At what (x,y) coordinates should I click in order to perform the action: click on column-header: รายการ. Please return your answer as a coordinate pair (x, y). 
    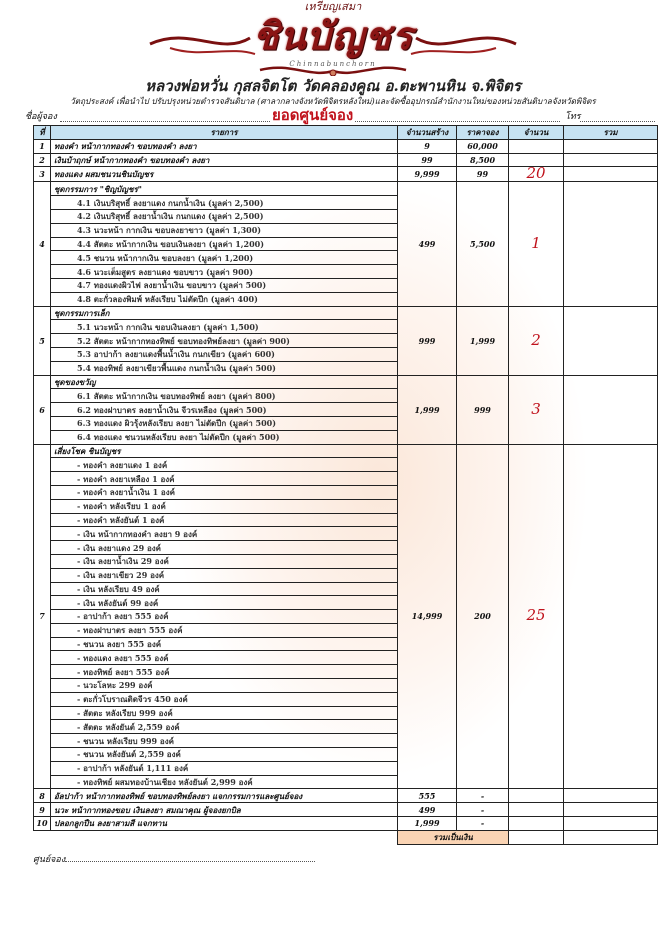
    Looking at the image, I should click on (224, 132).